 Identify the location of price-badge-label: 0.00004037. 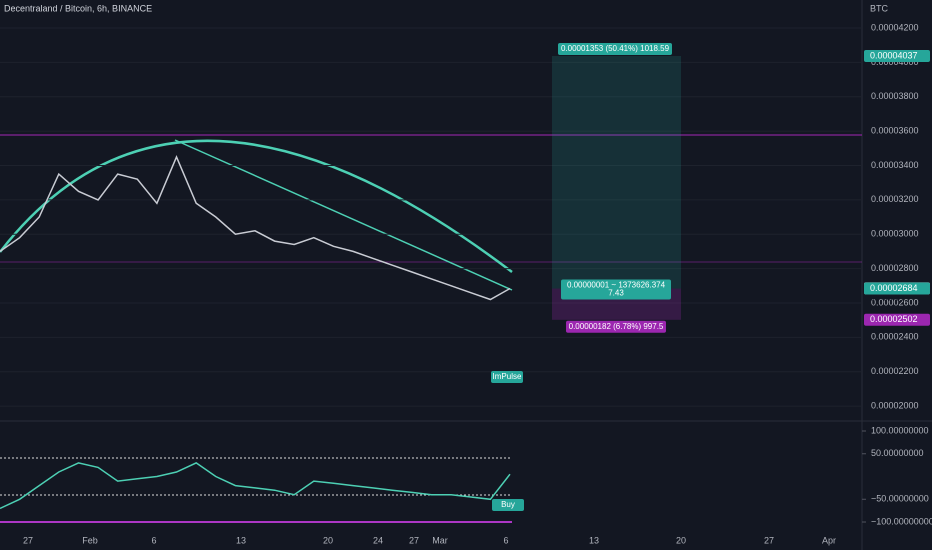
(894, 55).